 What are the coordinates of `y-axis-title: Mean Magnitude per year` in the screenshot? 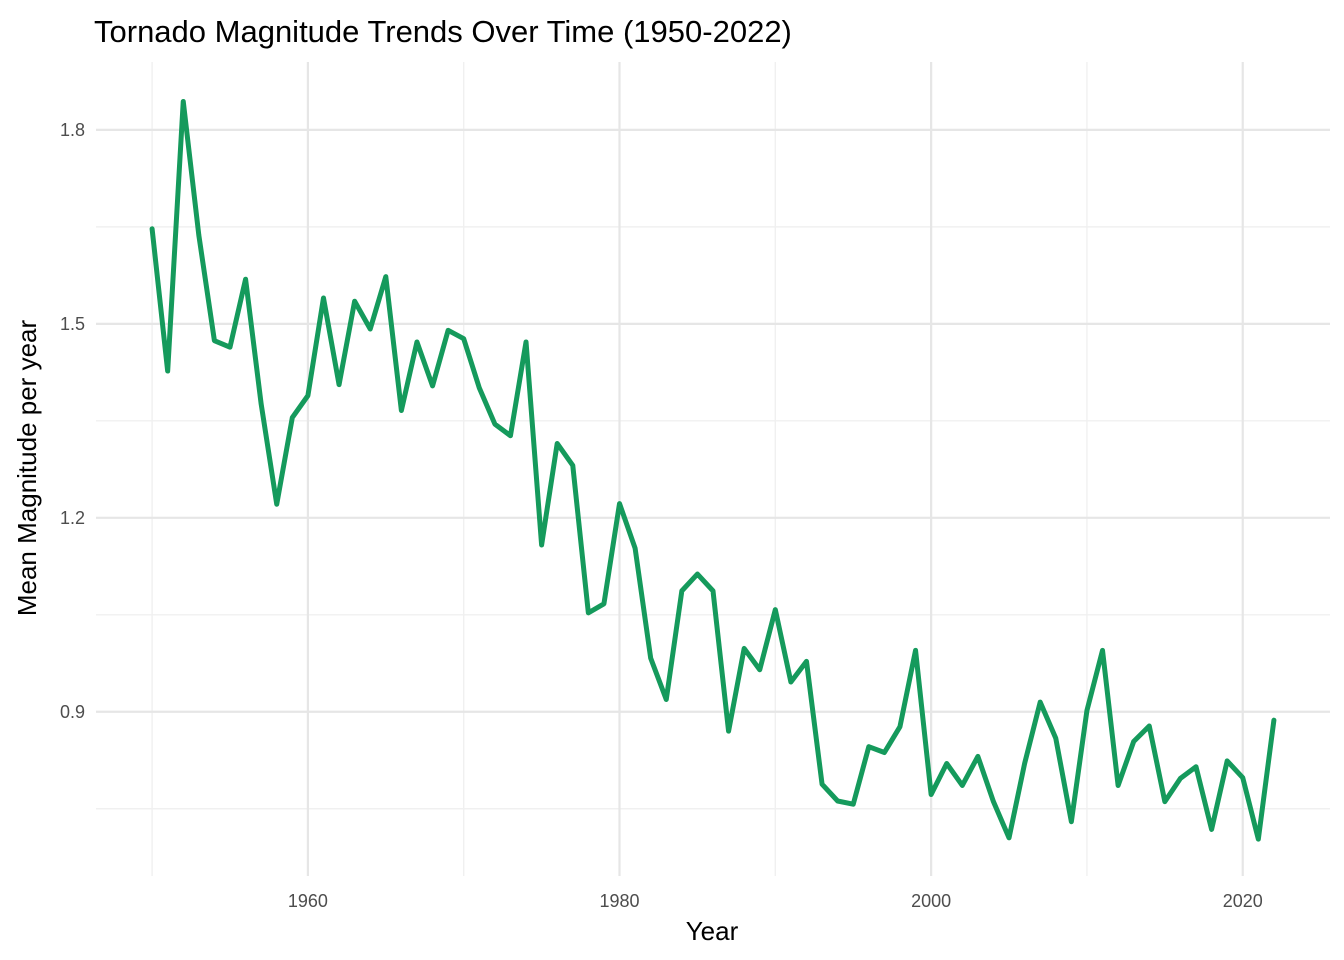 It's located at (27, 468).